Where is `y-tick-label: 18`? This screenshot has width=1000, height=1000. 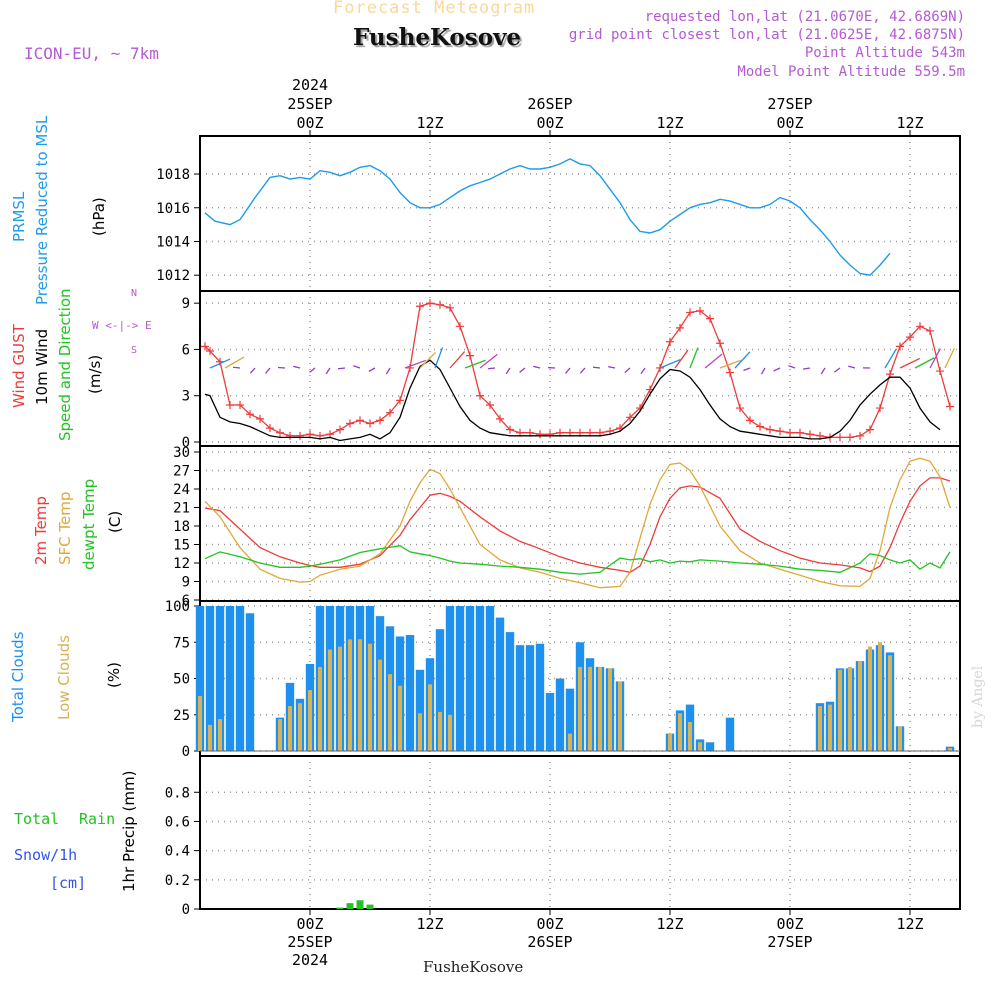
y-tick-label: 18 is located at coordinates (181, 527).